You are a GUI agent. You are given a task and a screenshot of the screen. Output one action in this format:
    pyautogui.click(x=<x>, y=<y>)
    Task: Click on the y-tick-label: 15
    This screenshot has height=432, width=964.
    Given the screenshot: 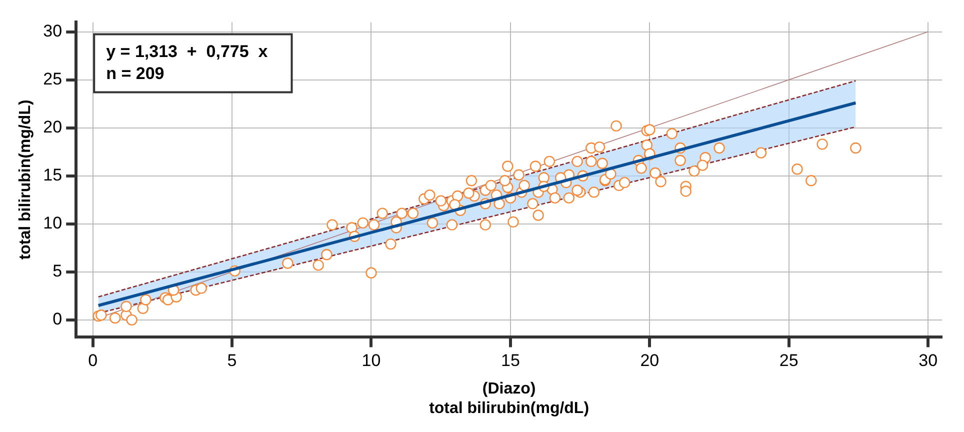 What is the action you would take?
    pyautogui.click(x=52, y=175)
    